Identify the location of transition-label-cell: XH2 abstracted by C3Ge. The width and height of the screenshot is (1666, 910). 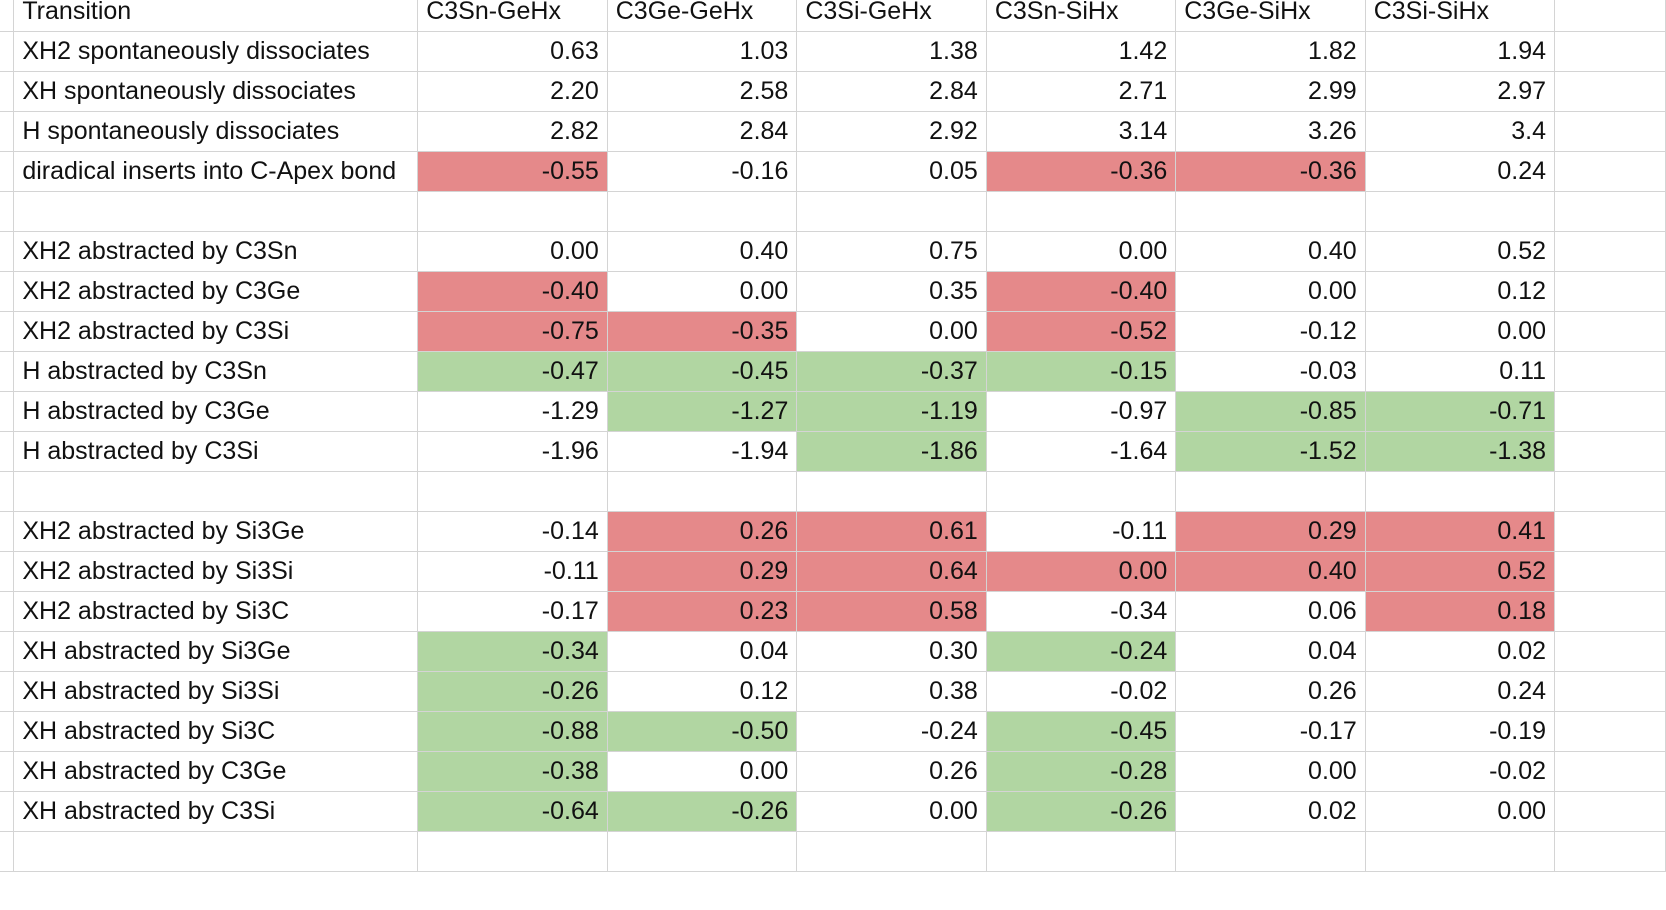
(216, 291).